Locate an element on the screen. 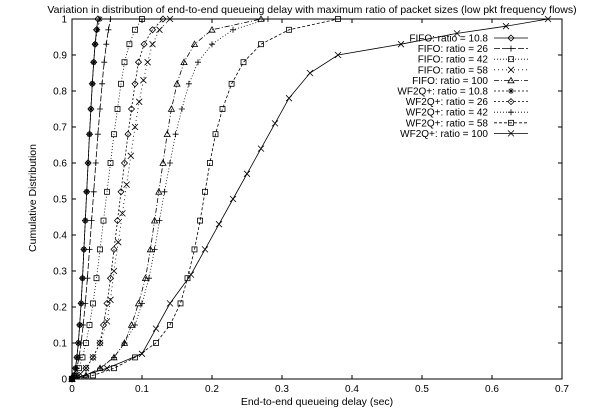 This screenshot has width=613, height=412. y-tick-label: 0.6 is located at coordinates (60, 164).